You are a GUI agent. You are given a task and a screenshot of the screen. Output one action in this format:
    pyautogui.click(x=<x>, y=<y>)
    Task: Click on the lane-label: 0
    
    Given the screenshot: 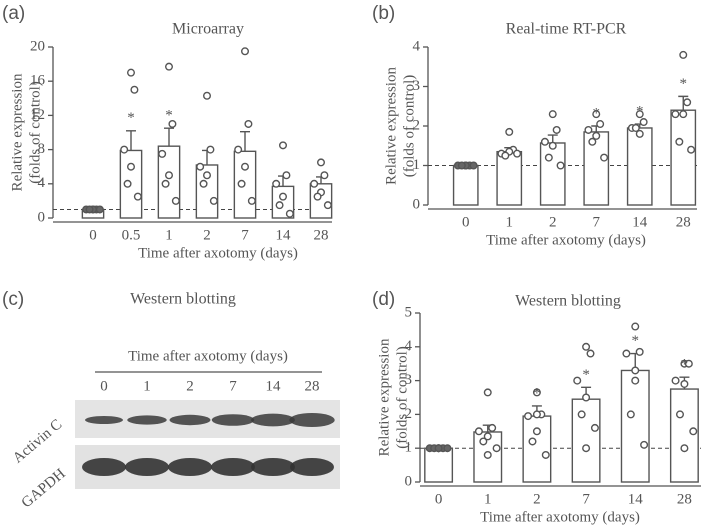 What is the action you would take?
    pyautogui.click(x=104, y=386)
    